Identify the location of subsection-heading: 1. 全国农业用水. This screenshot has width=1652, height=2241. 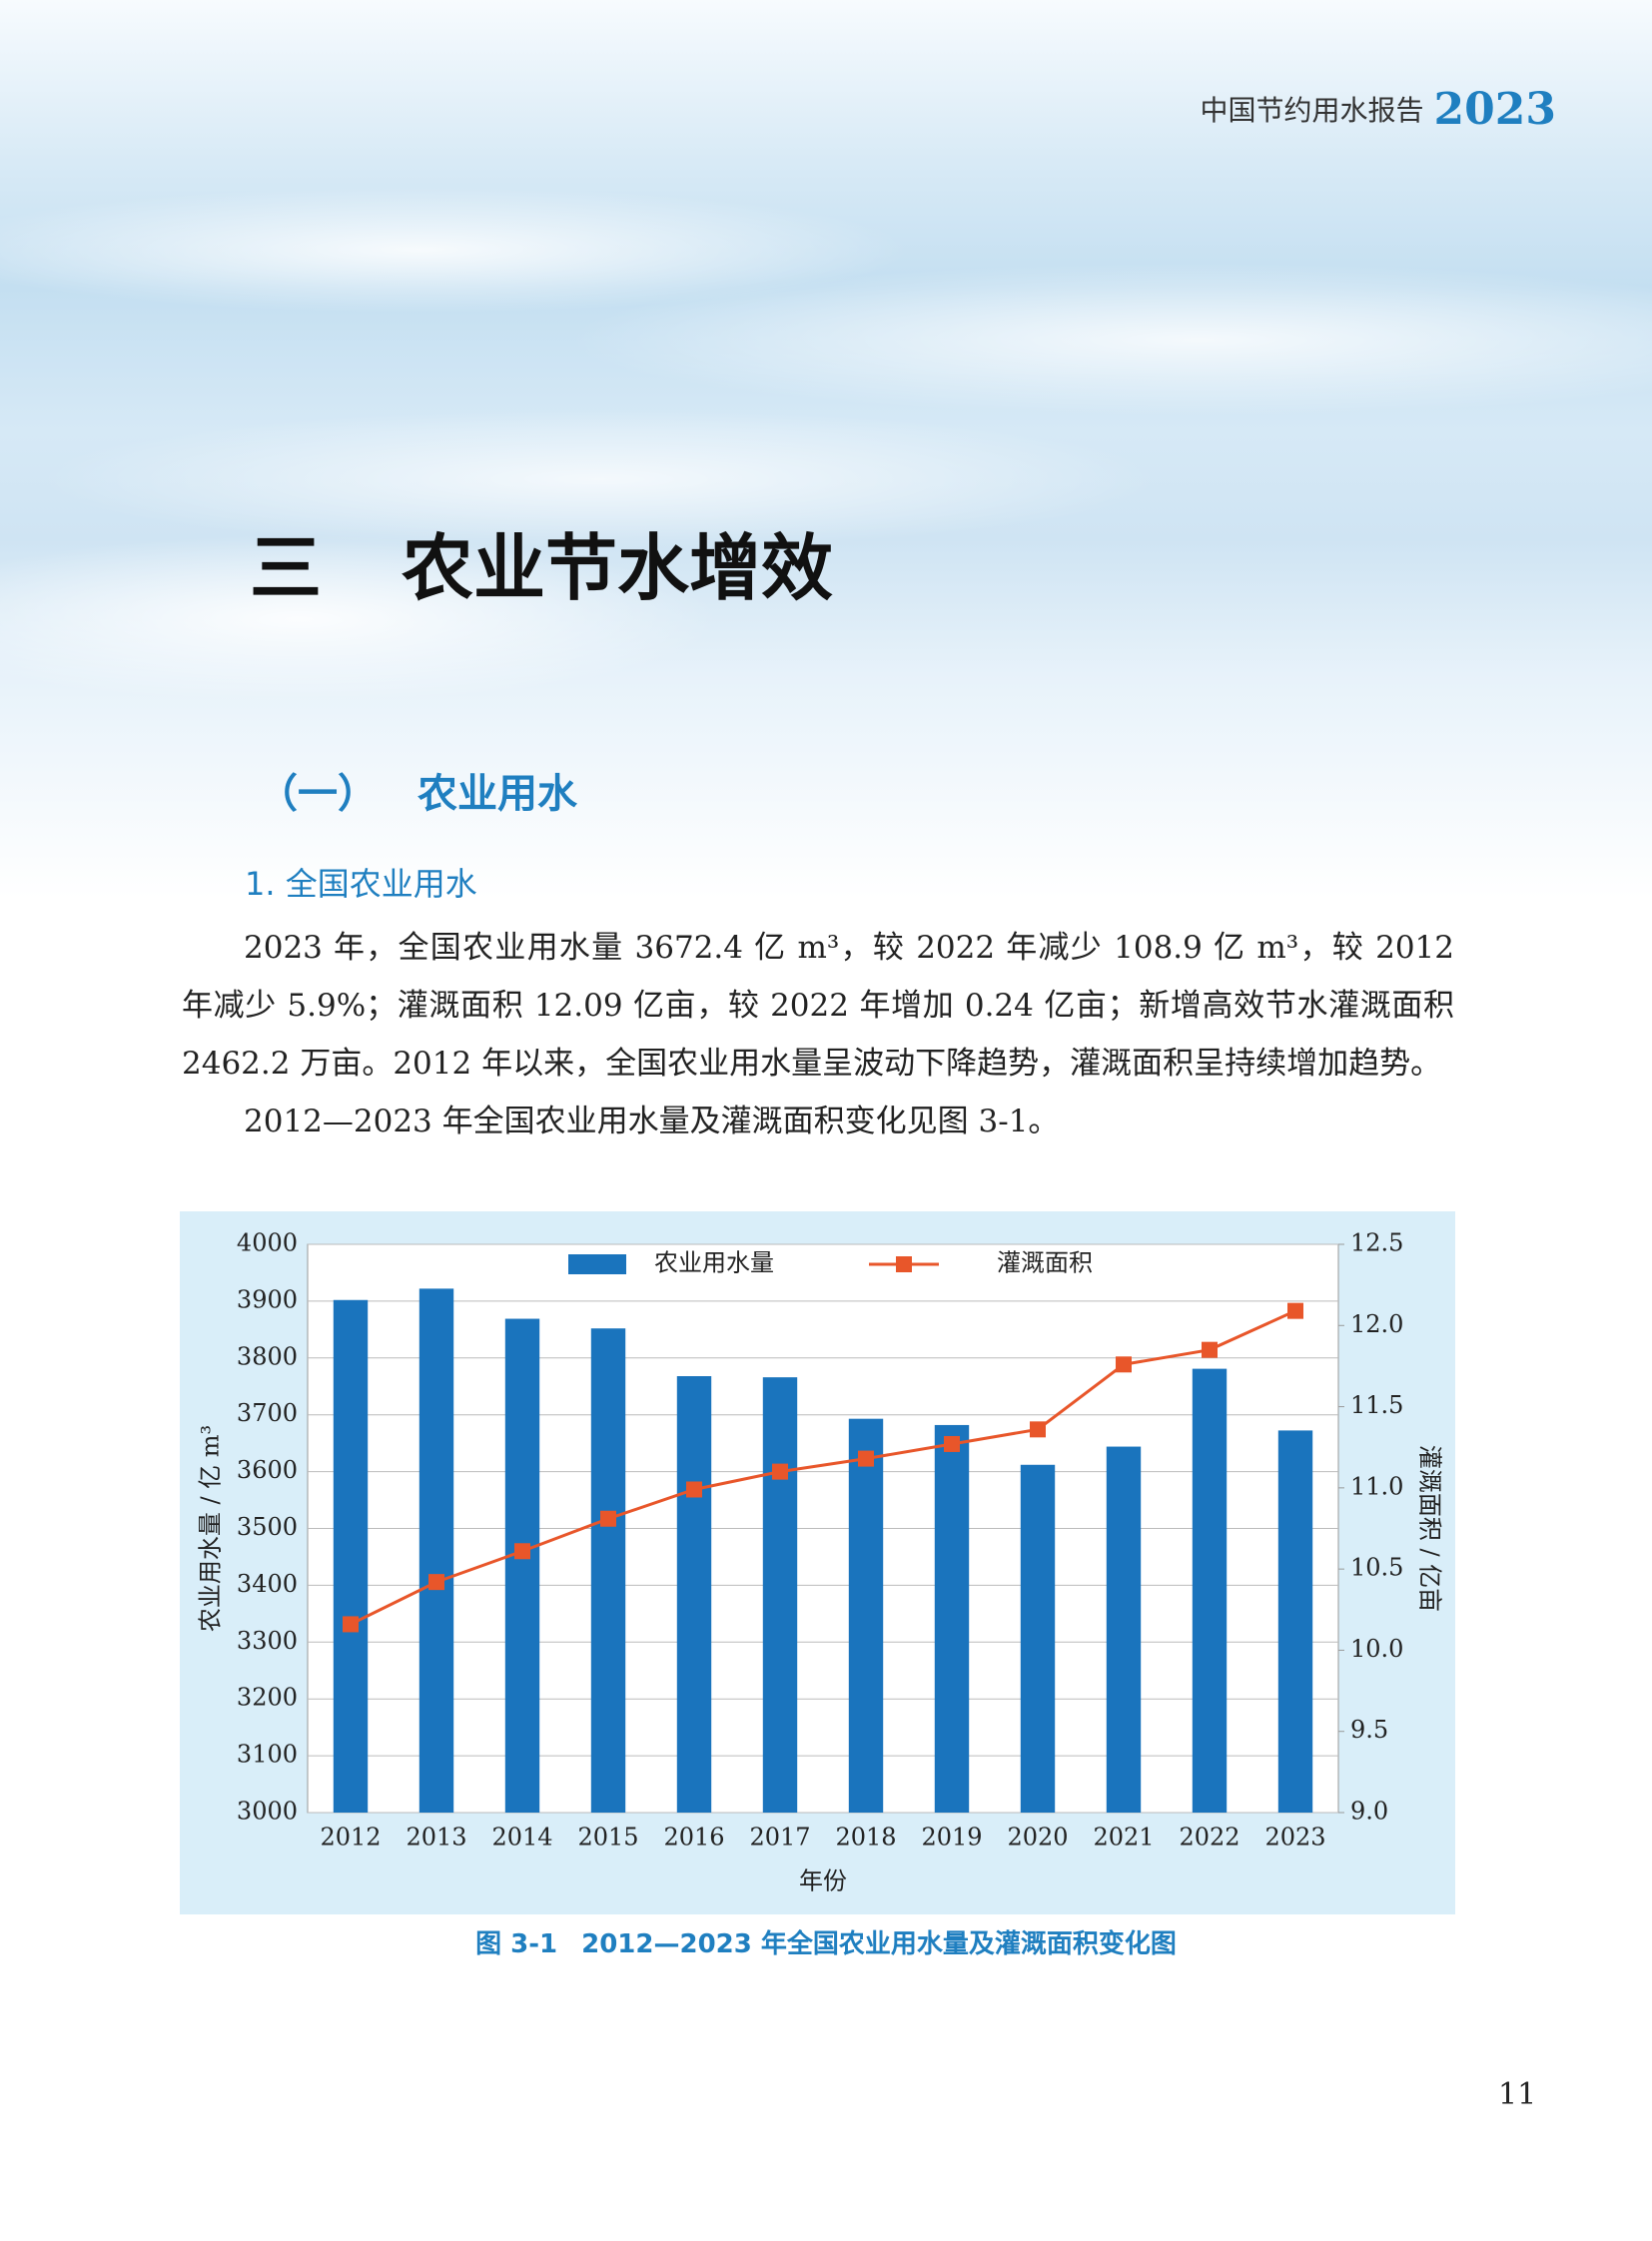
(361, 884).